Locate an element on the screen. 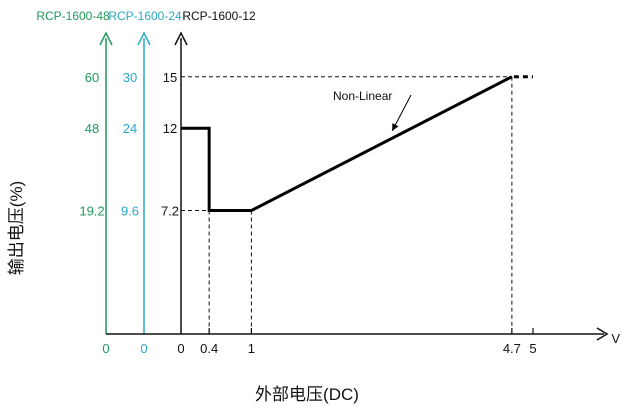  x-tick-label: 0.4 is located at coordinates (209, 348).